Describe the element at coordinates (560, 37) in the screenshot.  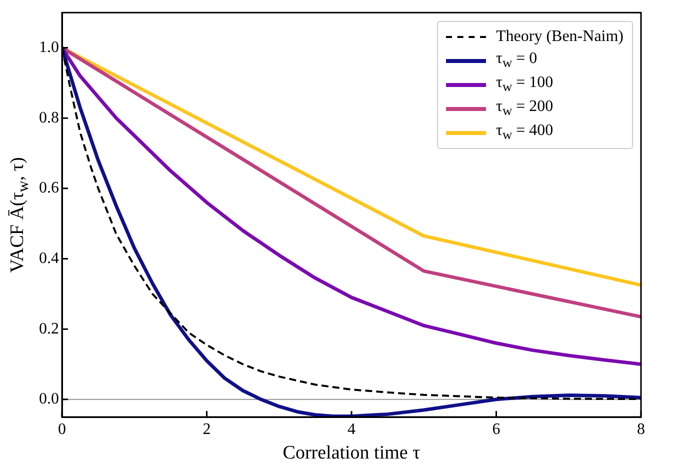
I see `legend-label: Theory (Ben-Naim)` at that location.